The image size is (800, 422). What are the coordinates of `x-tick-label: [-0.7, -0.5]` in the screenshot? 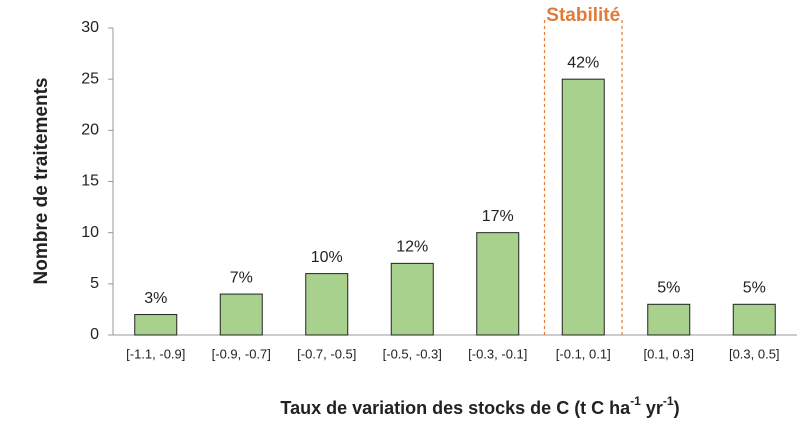 It's located at (326, 353).